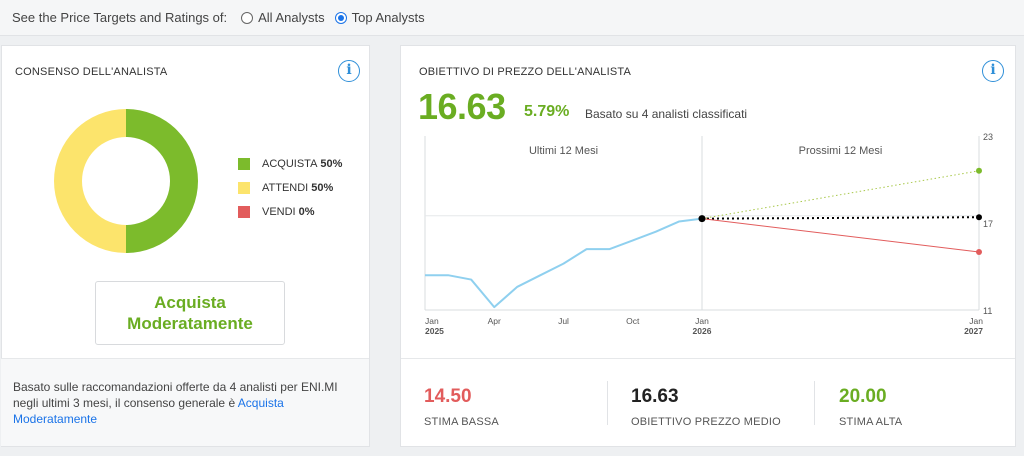 The image size is (1024, 456). I want to click on consensus-donut, so click(126, 181).